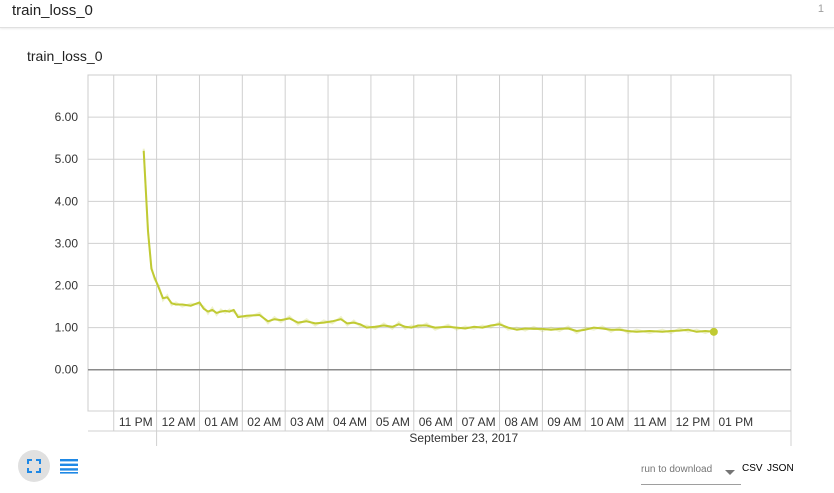 The width and height of the screenshot is (834, 493). Describe the element at coordinates (730, 472) in the screenshot. I see `chevron-down-icon` at that location.